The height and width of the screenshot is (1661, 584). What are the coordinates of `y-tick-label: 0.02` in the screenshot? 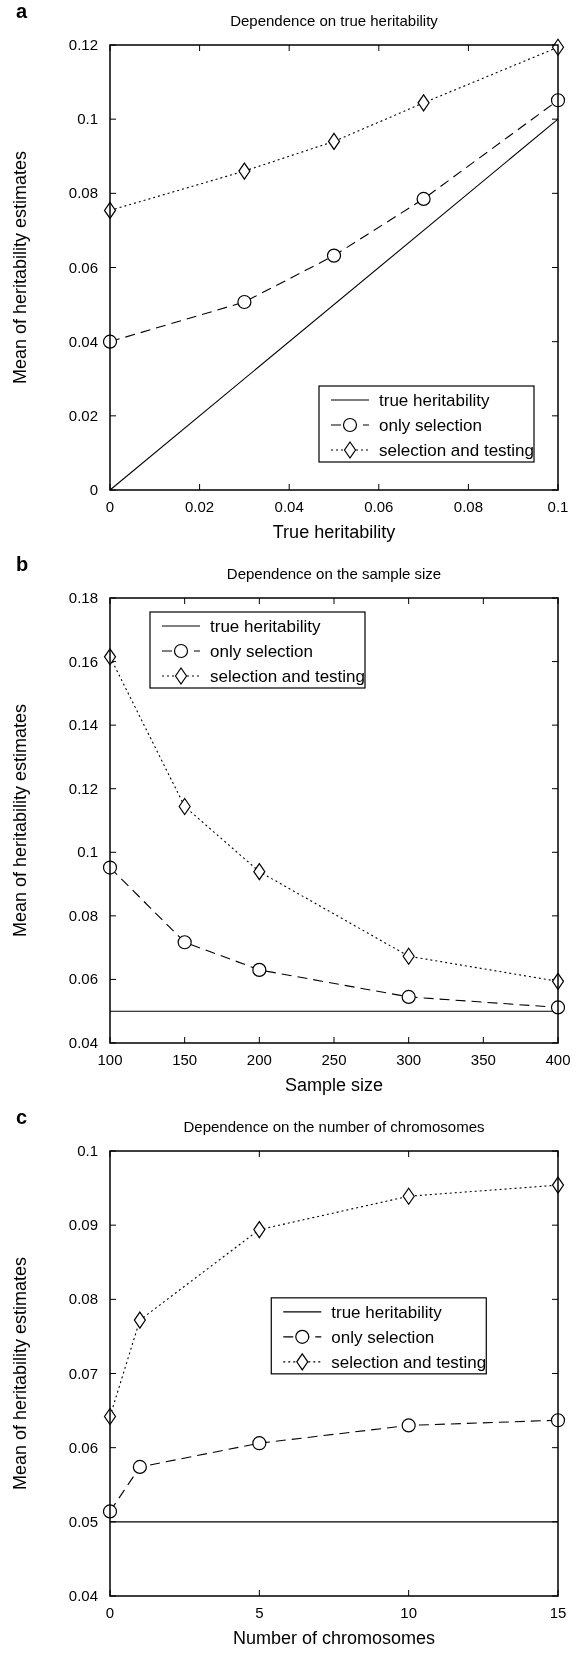 It's located at (83, 415).